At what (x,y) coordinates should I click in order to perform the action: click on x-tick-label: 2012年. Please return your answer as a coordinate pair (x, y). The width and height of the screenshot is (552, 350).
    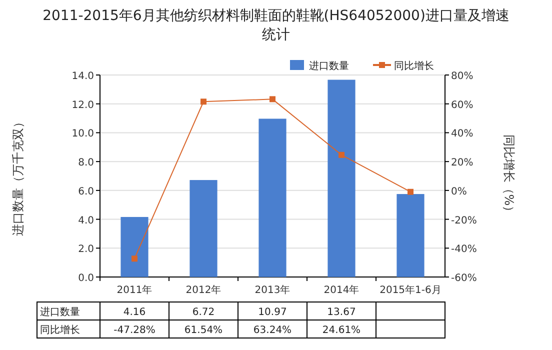
    Looking at the image, I should click on (204, 290).